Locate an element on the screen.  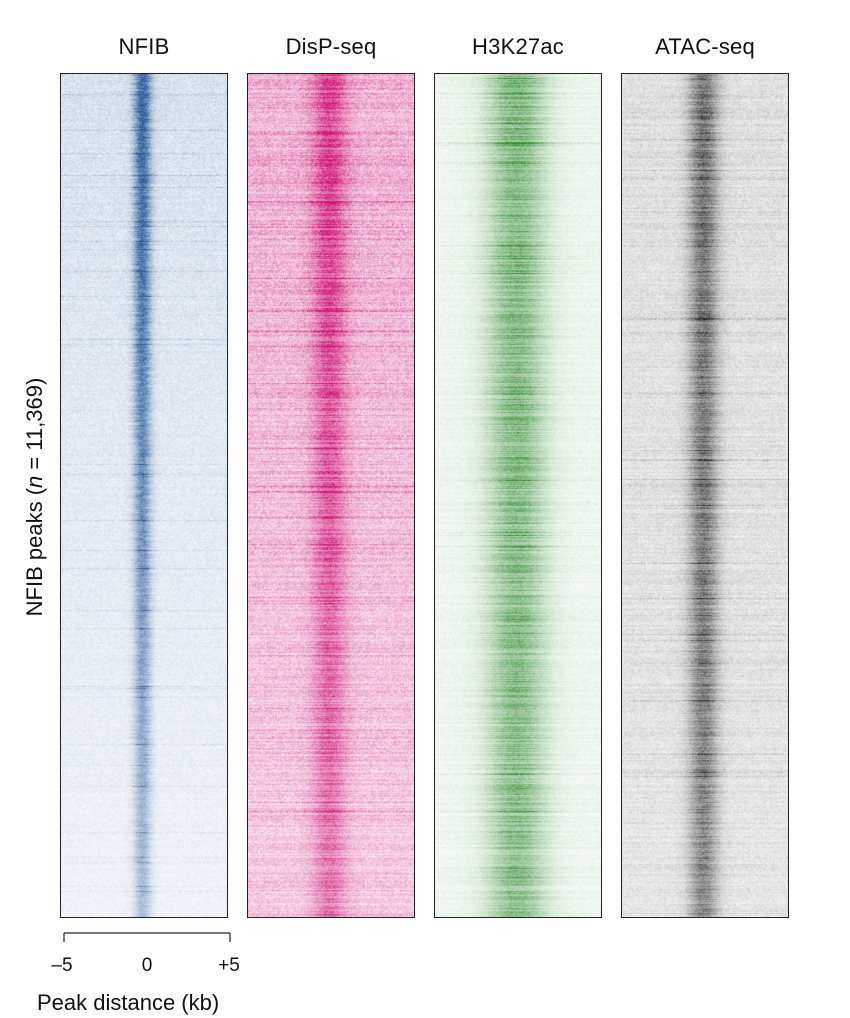
x-axis-label: Peak distance (kb) is located at coordinates (128, 1002).